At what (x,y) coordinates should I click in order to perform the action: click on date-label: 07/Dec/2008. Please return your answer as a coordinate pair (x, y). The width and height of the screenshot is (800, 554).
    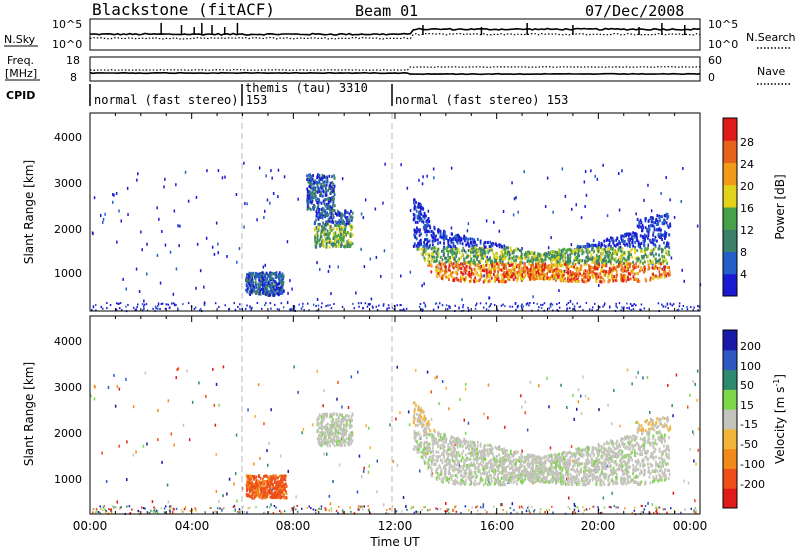
    Looking at the image, I should click on (634, 11).